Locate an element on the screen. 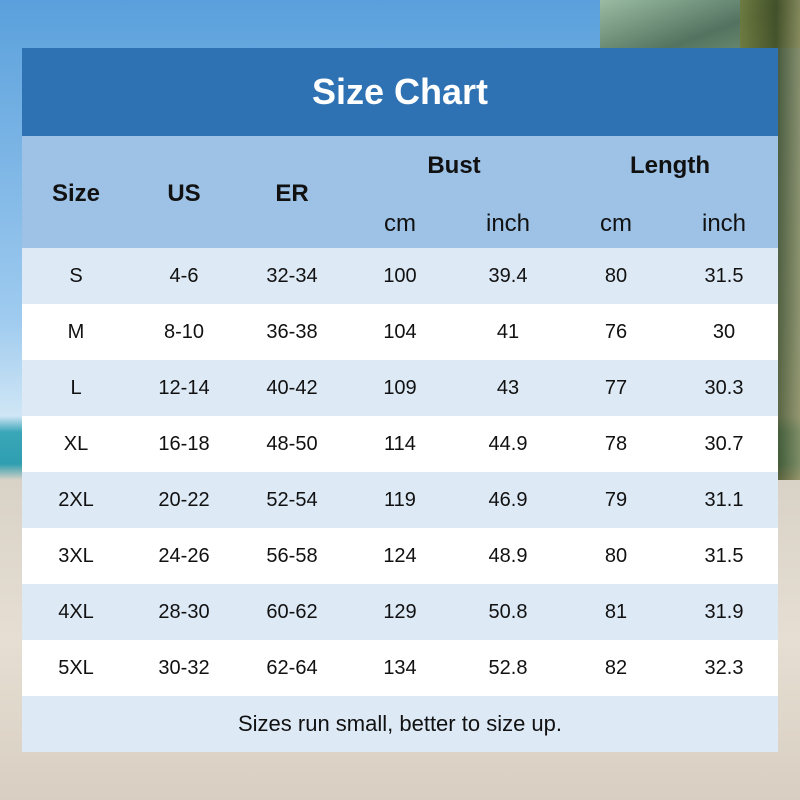 Image resolution: width=800 pixels, height=800 pixels. cell-bust-inch: 50.8 is located at coordinates (508, 611).